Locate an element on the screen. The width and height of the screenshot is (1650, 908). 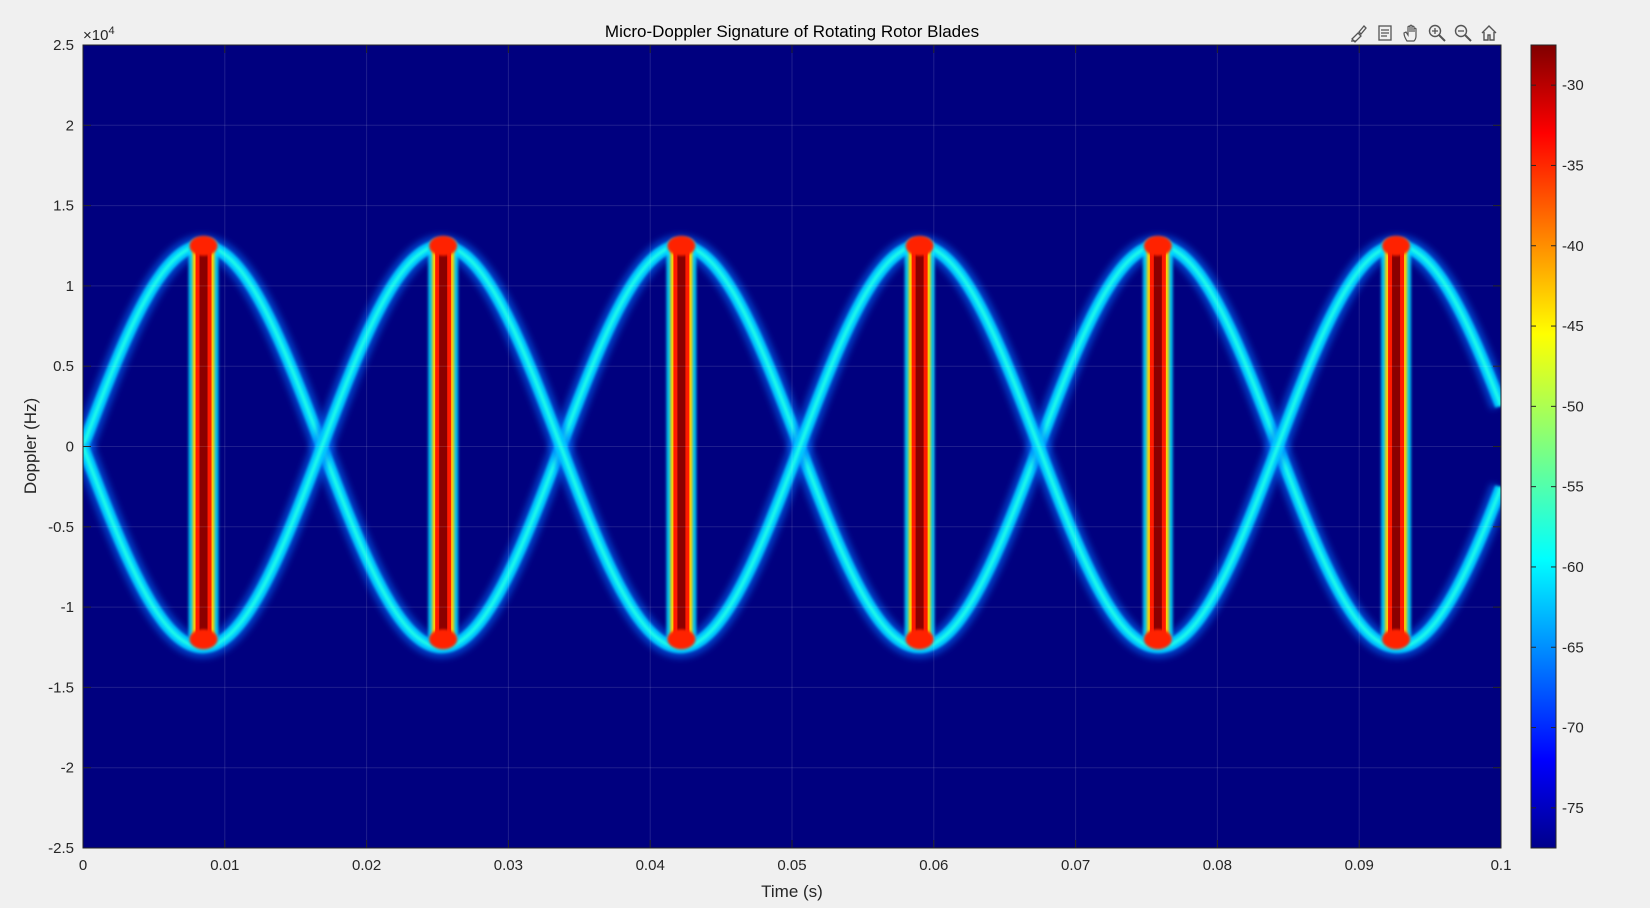
y-tick-label: 2 is located at coordinates (70, 125).